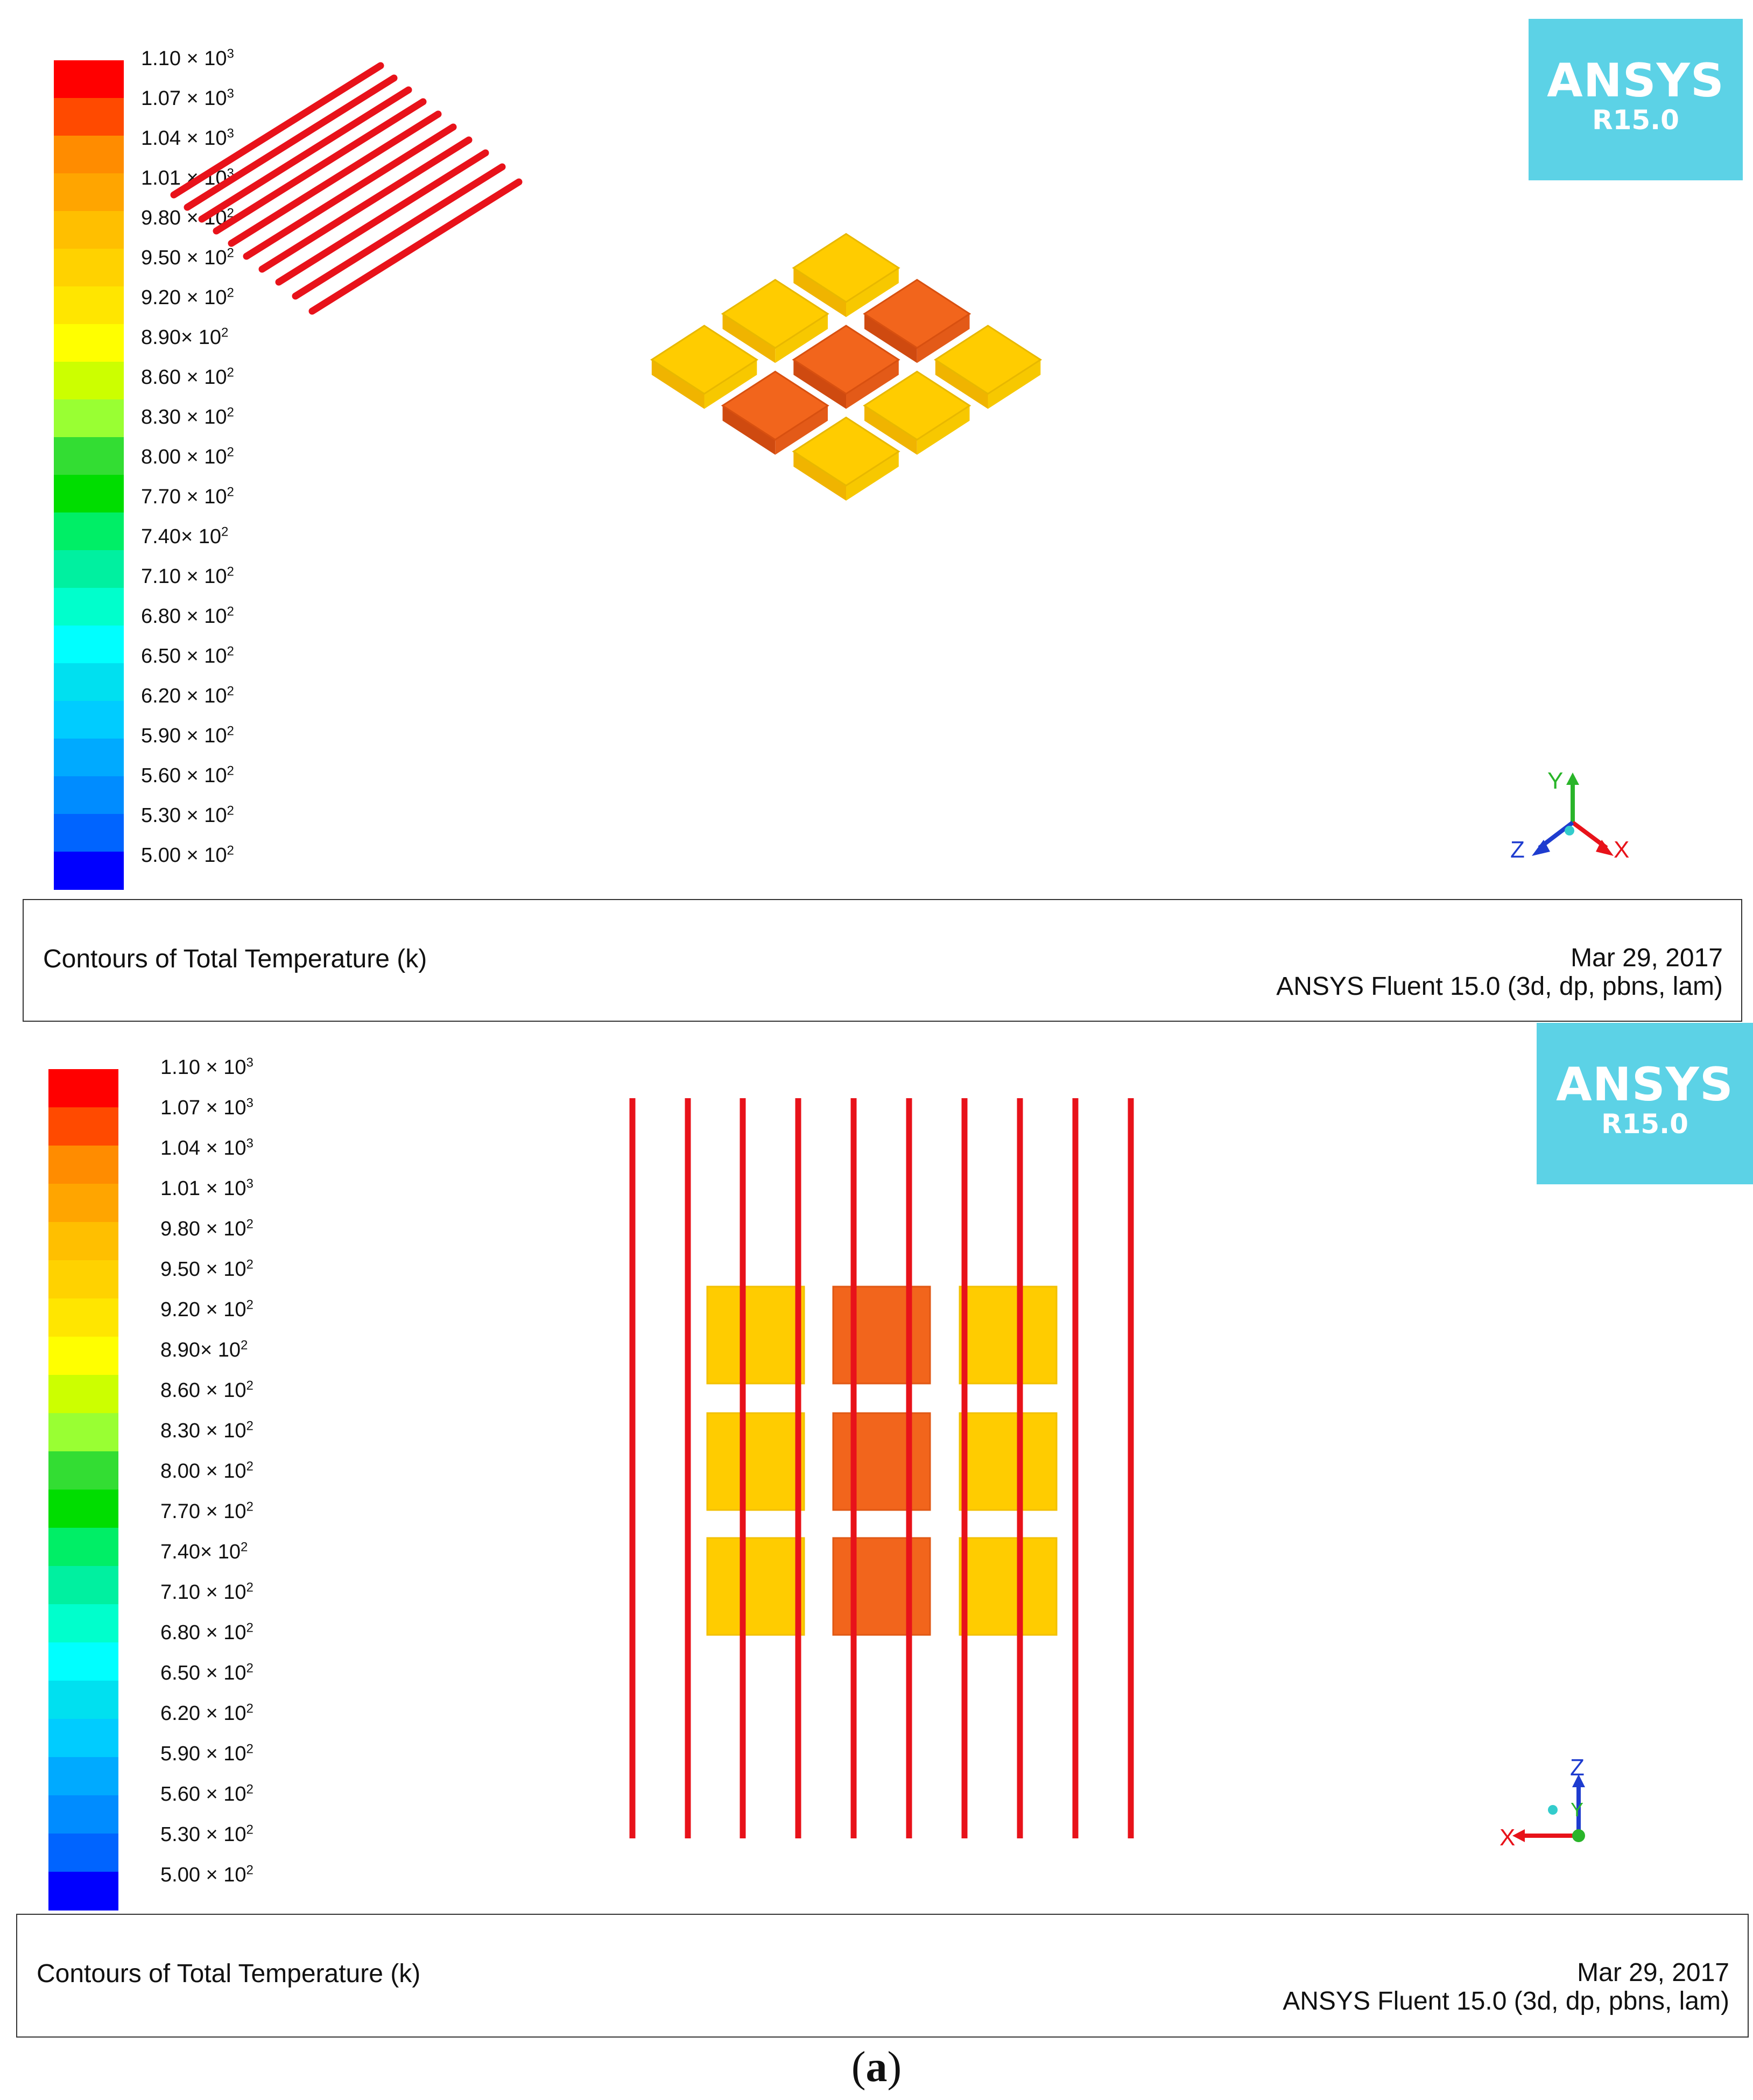 The width and height of the screenshot is (1753, 2100). Describe the element at coordinates (207, 1713) in the screenshot. I see `legend-label: 6.20 × 102` at that location.